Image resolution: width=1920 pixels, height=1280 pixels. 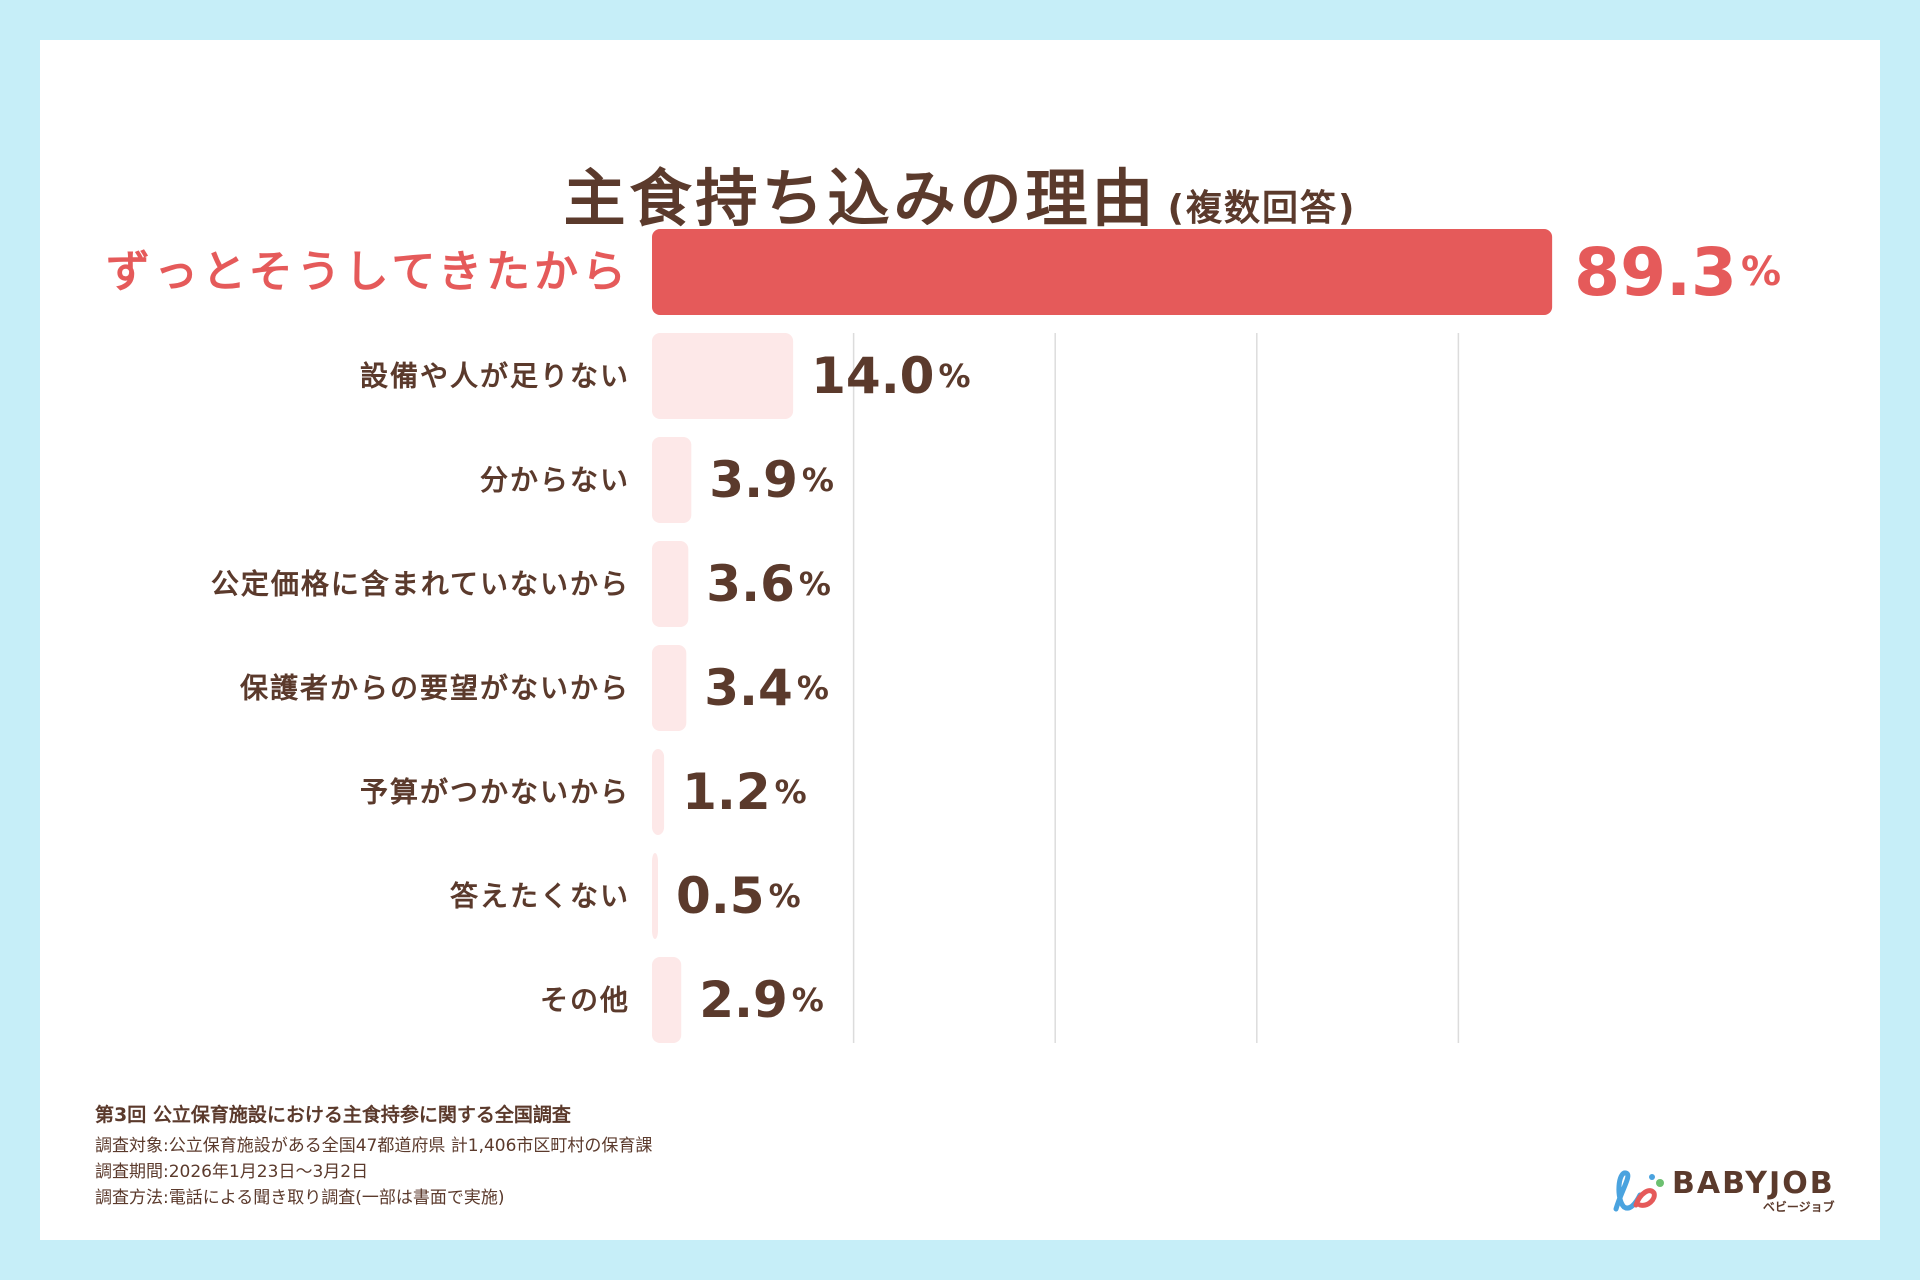 What do you see at coordinates (495, 376) in the screenshot?
I see `category-label: 設備や人が足りない` at bounding box center [495, 376].